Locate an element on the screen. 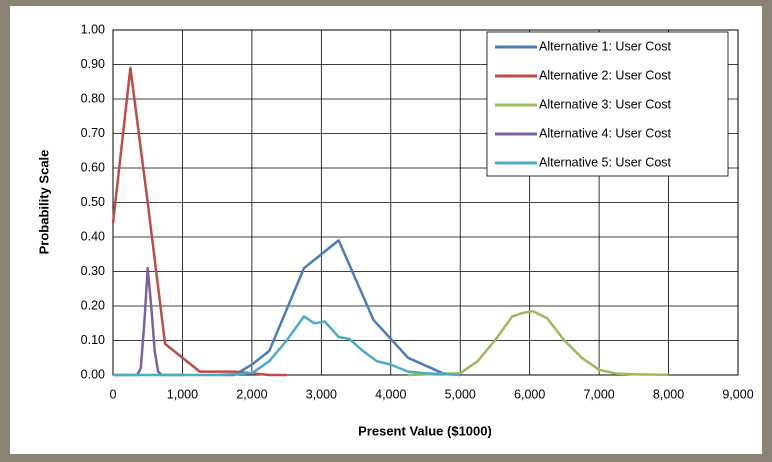  x-axis-title: Present Value ($1000) is located at coordinates (425, 430).